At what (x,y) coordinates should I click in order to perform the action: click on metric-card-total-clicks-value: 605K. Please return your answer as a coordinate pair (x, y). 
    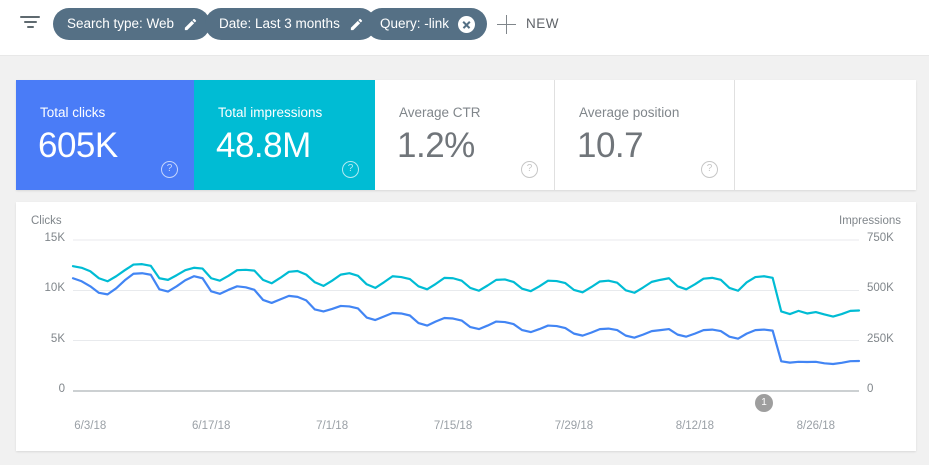
    Looking at the image, I should click on (78, 145).